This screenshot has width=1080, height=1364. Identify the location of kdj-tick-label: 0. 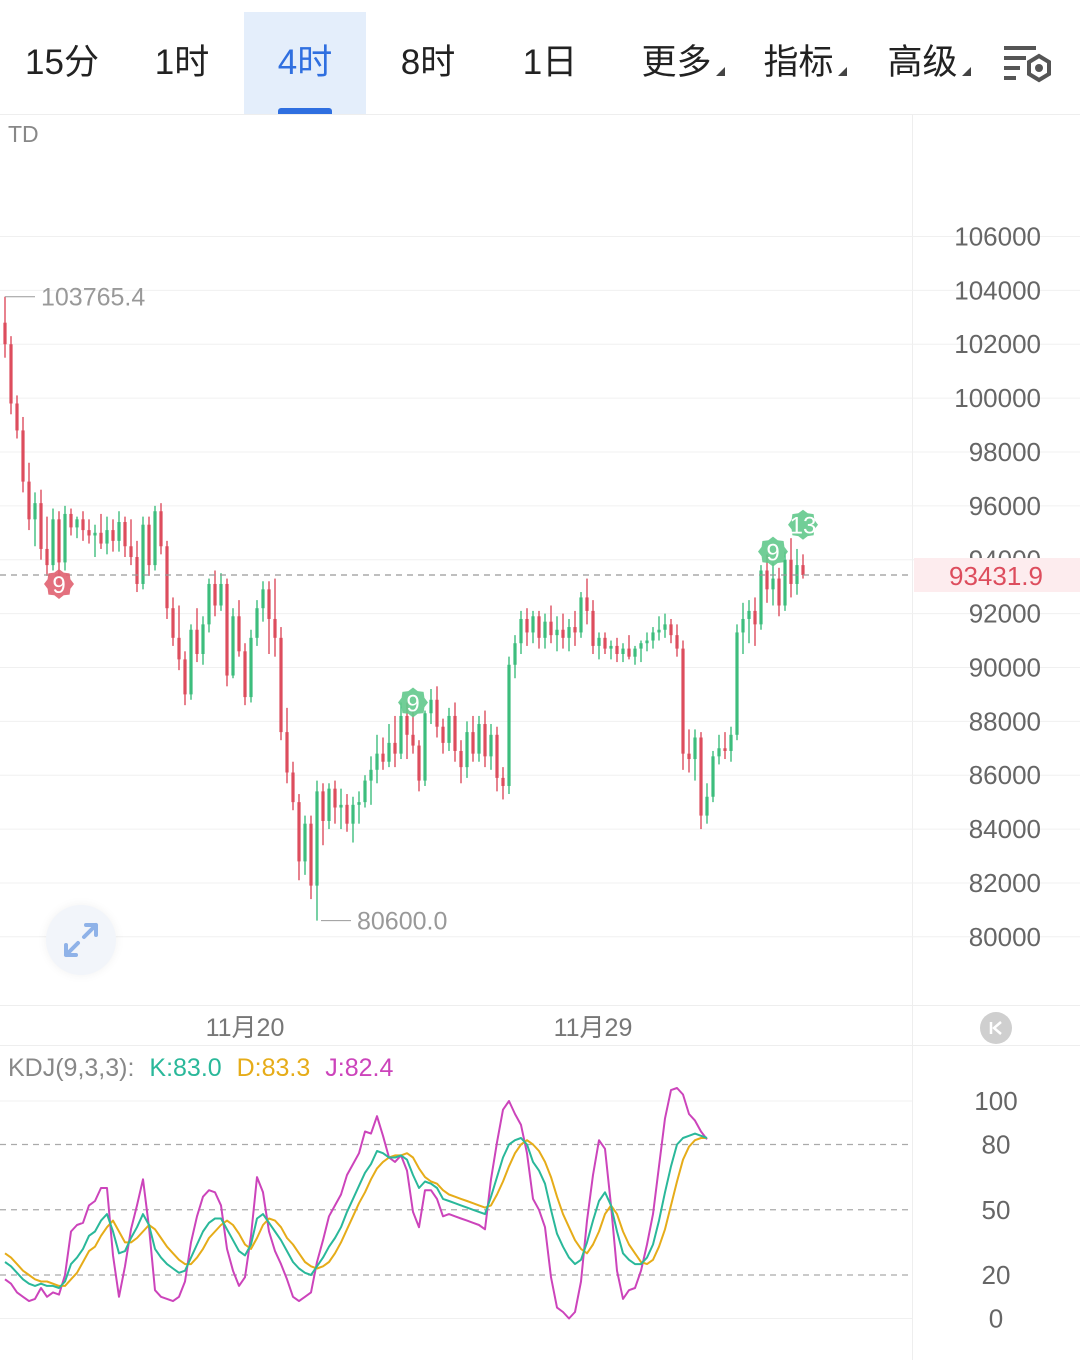
(996, 1319).